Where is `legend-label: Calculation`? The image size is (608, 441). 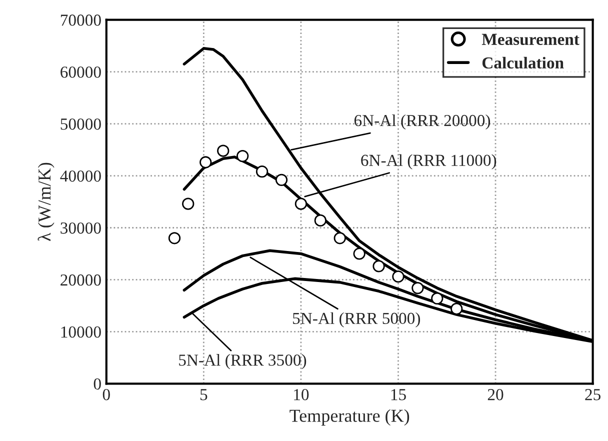 legend-label: Calculation is located at coordinates (523, 62).